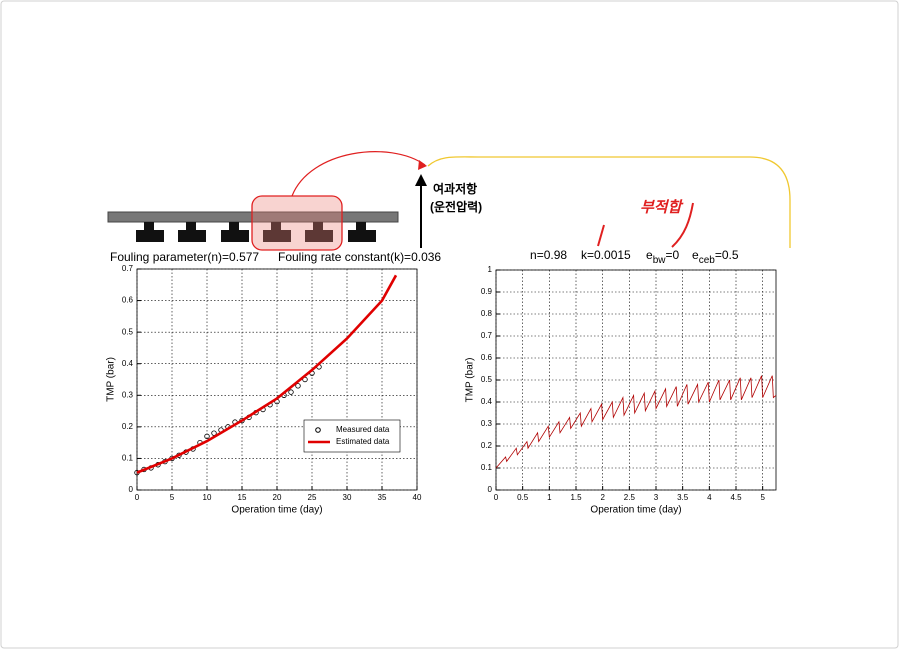 This screenshot has width=900, height=655. I want to click on x-tick-label: 3, so click(656, 497).